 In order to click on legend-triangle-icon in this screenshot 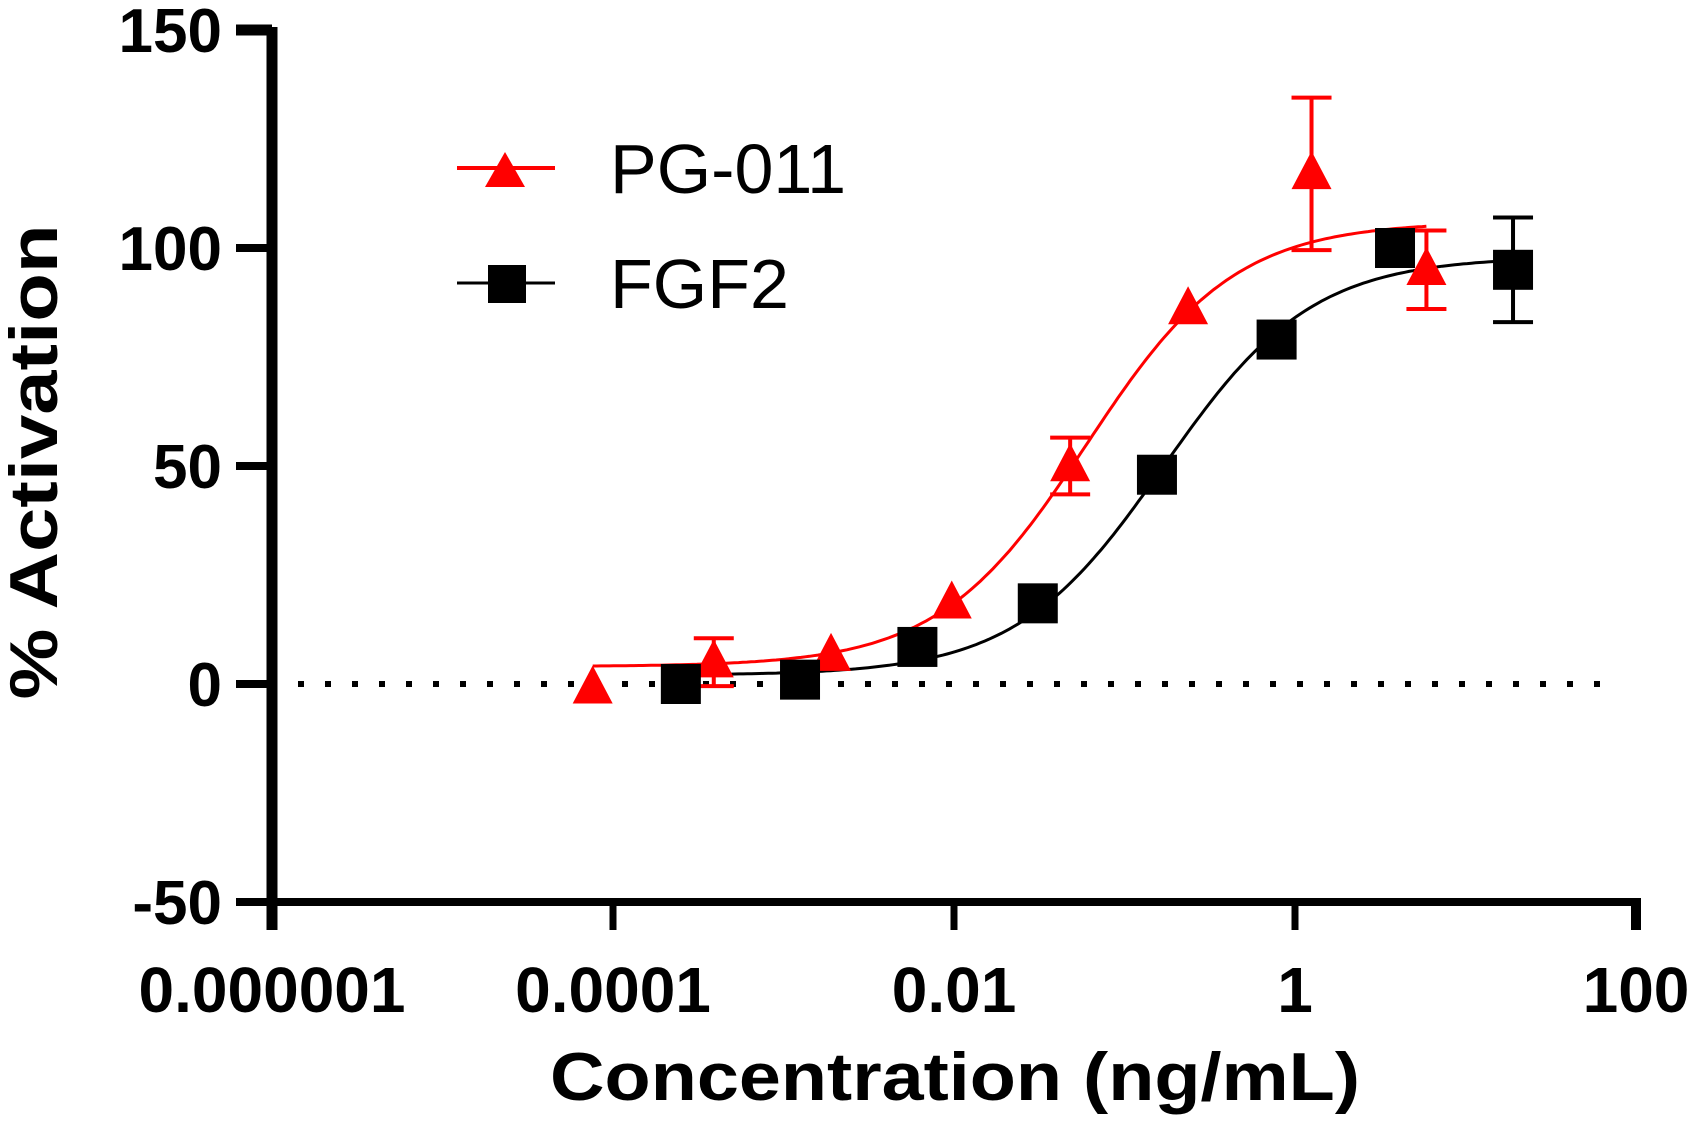, I will do `click(505, 169)`.